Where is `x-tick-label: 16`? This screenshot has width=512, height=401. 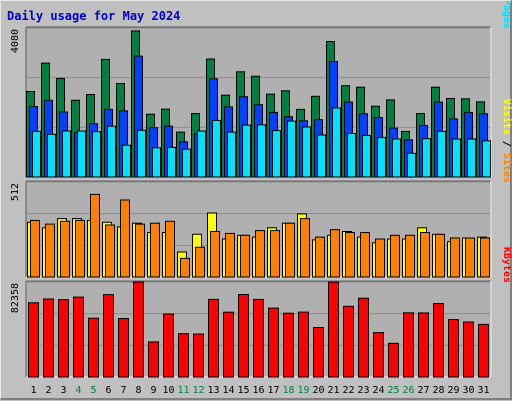
x-tick-label: 16 is located at coordinates (258, 390).